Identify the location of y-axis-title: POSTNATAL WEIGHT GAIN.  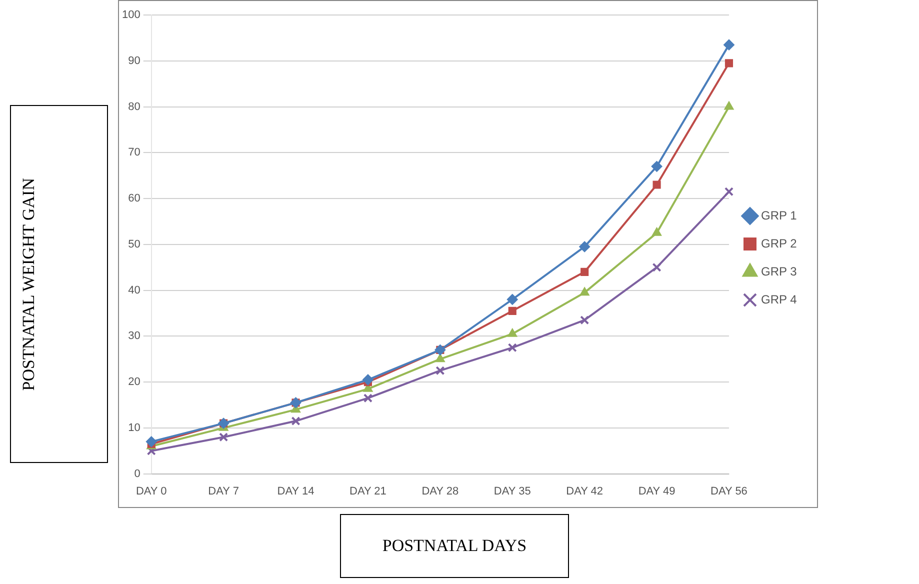
(29, 284).